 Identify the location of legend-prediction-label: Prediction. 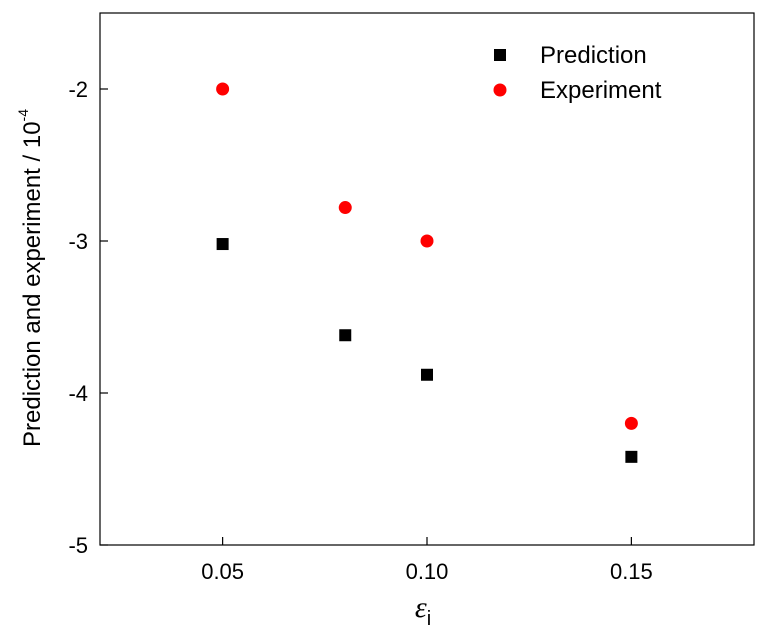
(593, 55).